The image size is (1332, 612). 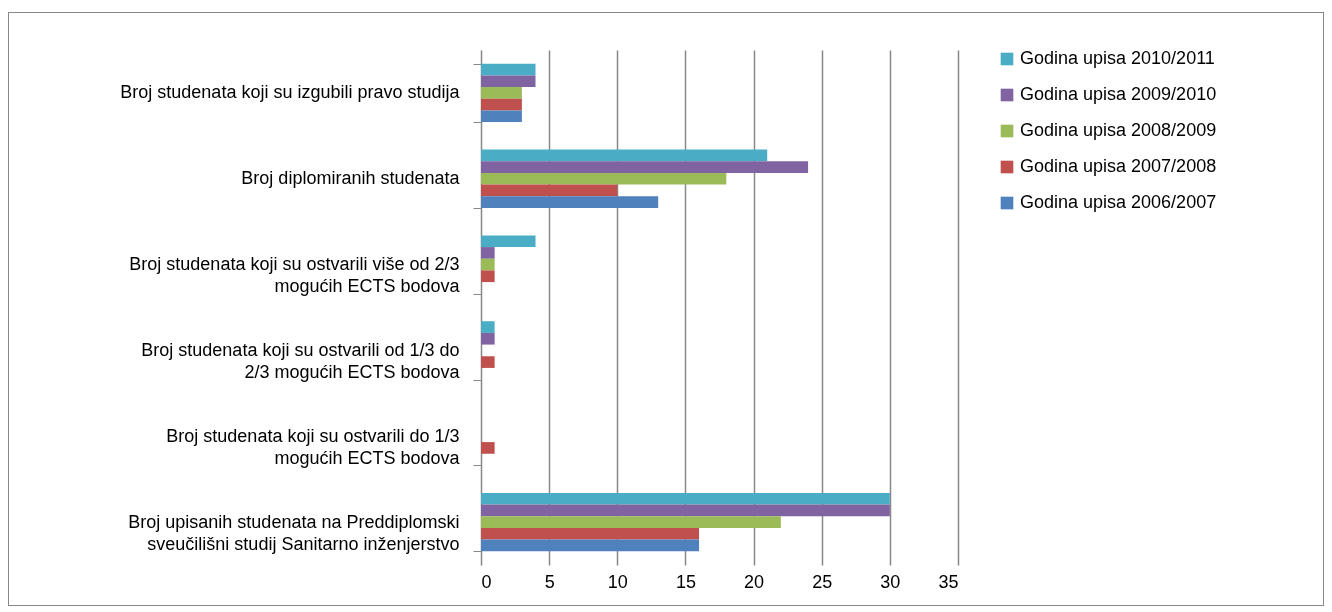 What do you see at coordinates (822, 581) in the screenshot?
I see `x-tick-label: 25` at bounding box center [822, 581].